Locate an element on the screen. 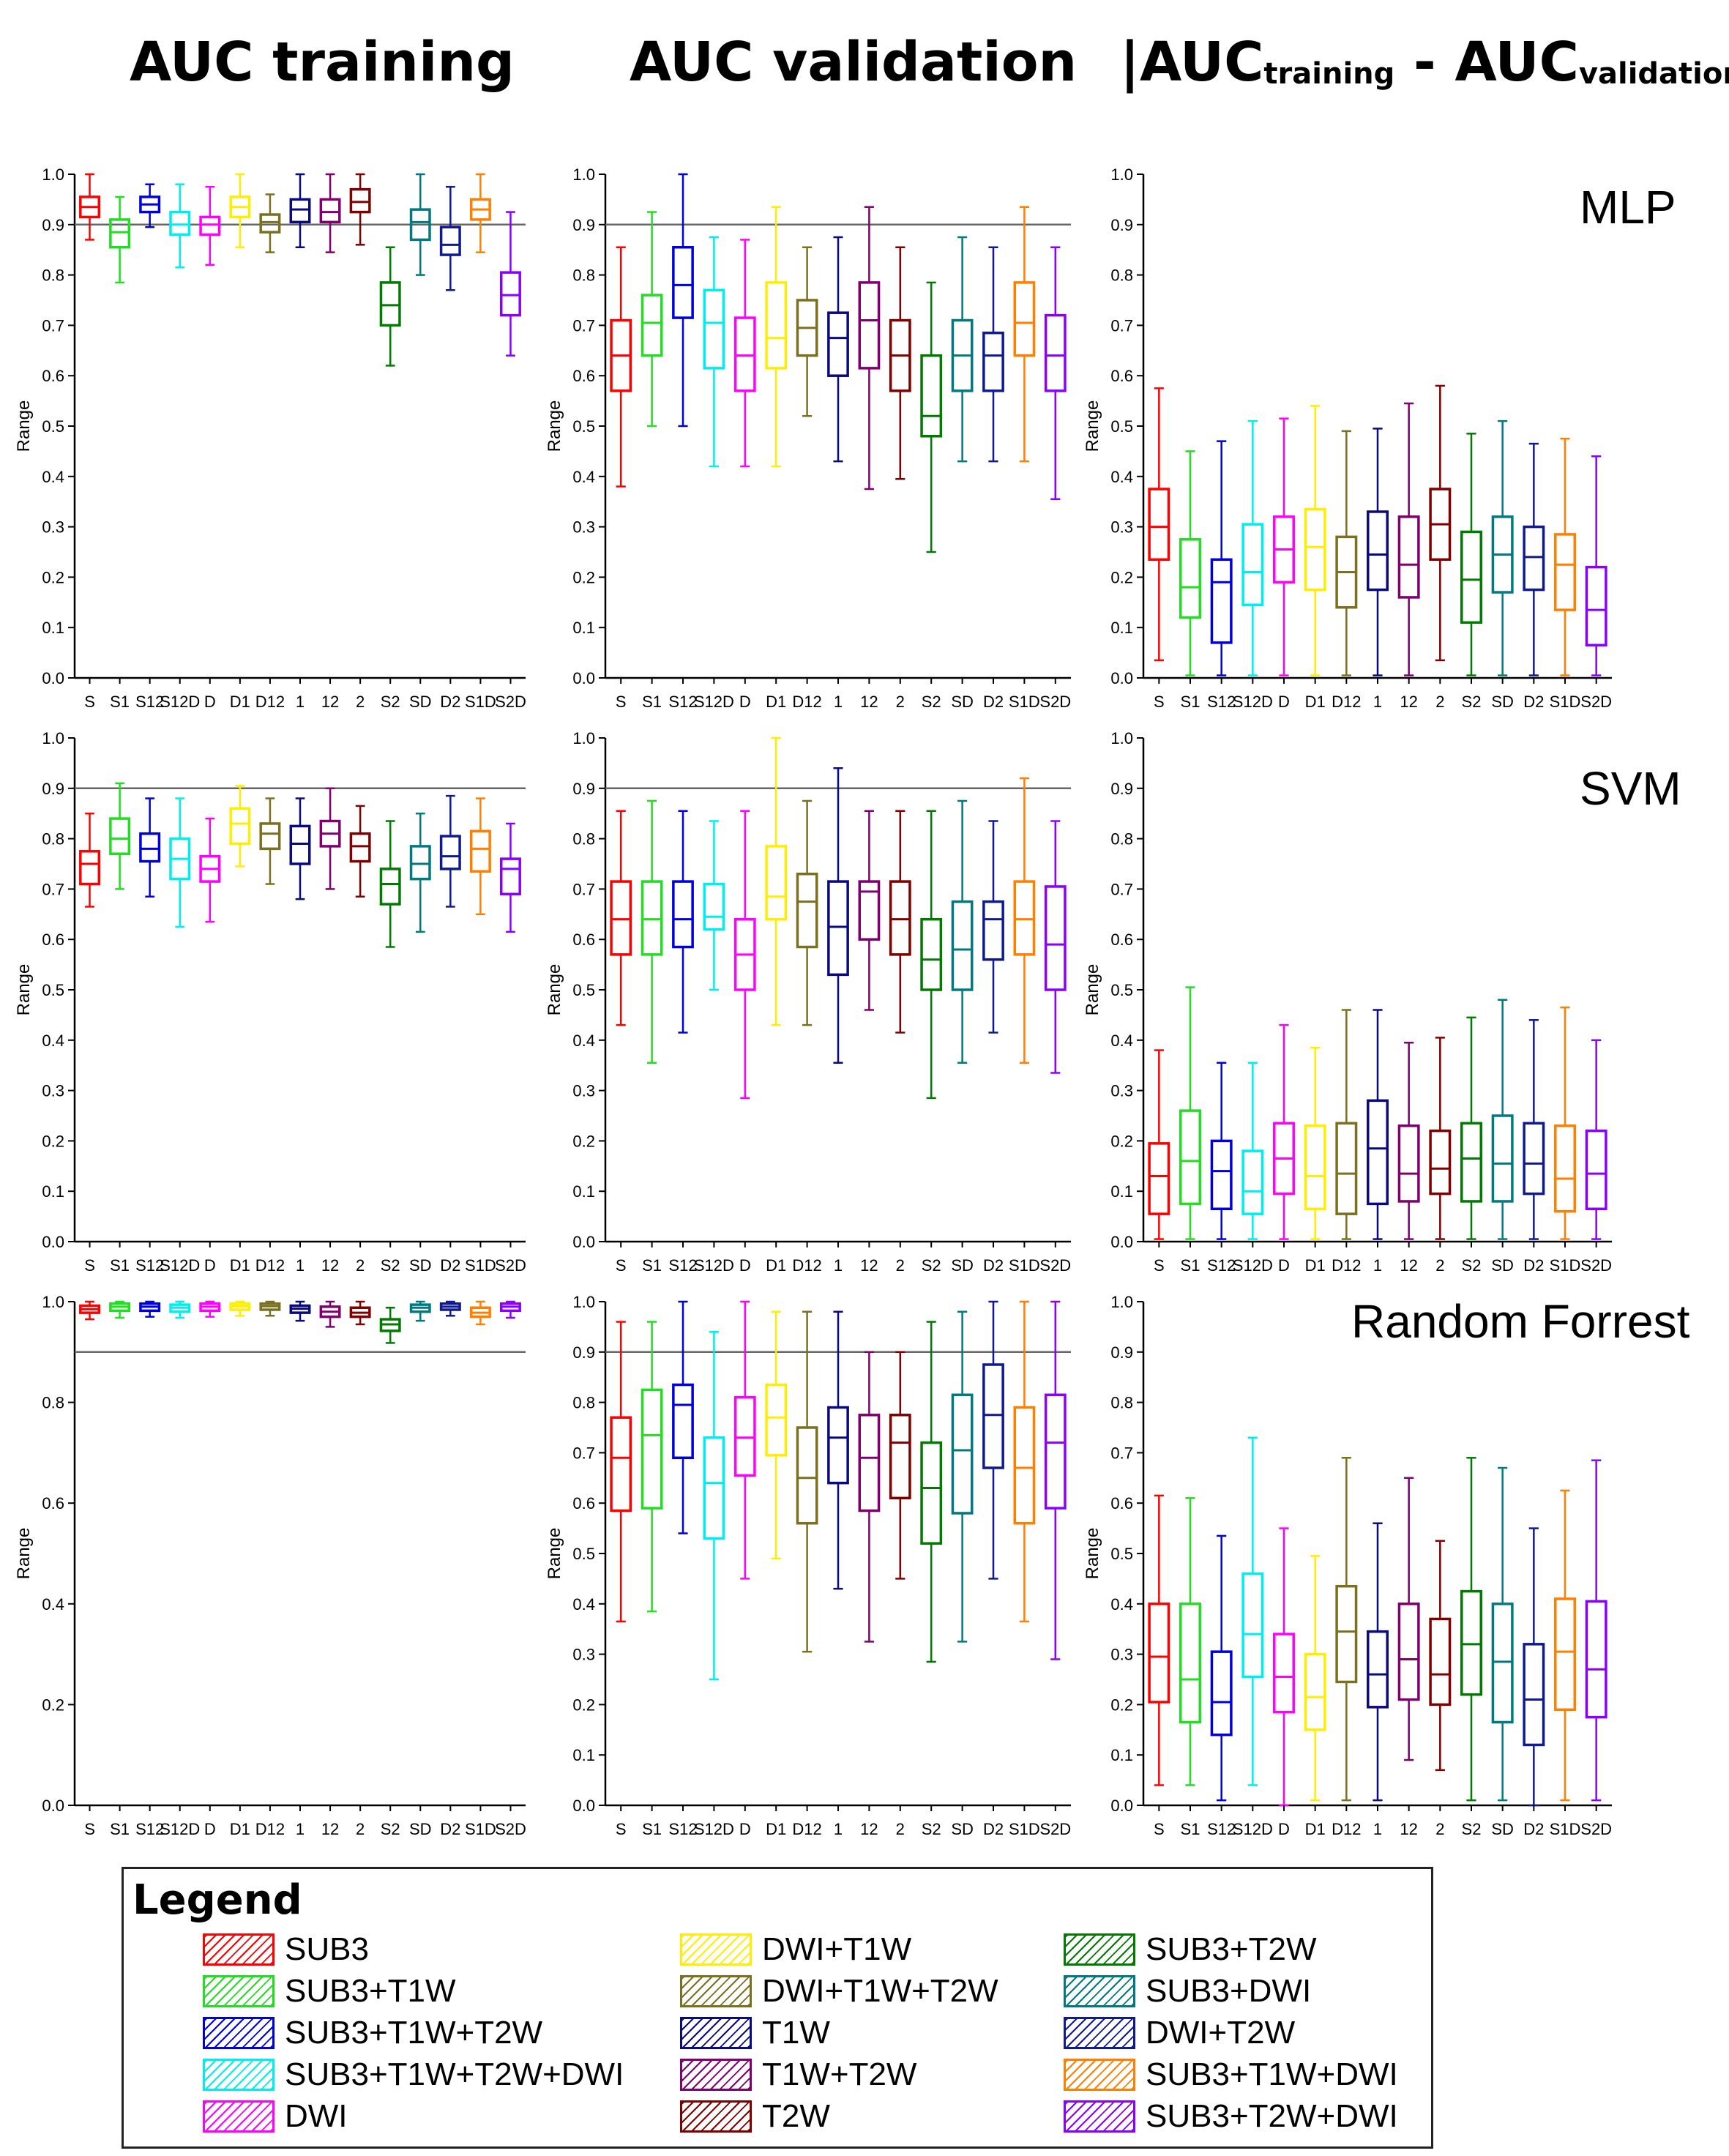 The height and width of the screenshot is (2156, 1729). legend-item: SUB3+T1W+T2W is located at coordinates (372, 2033).